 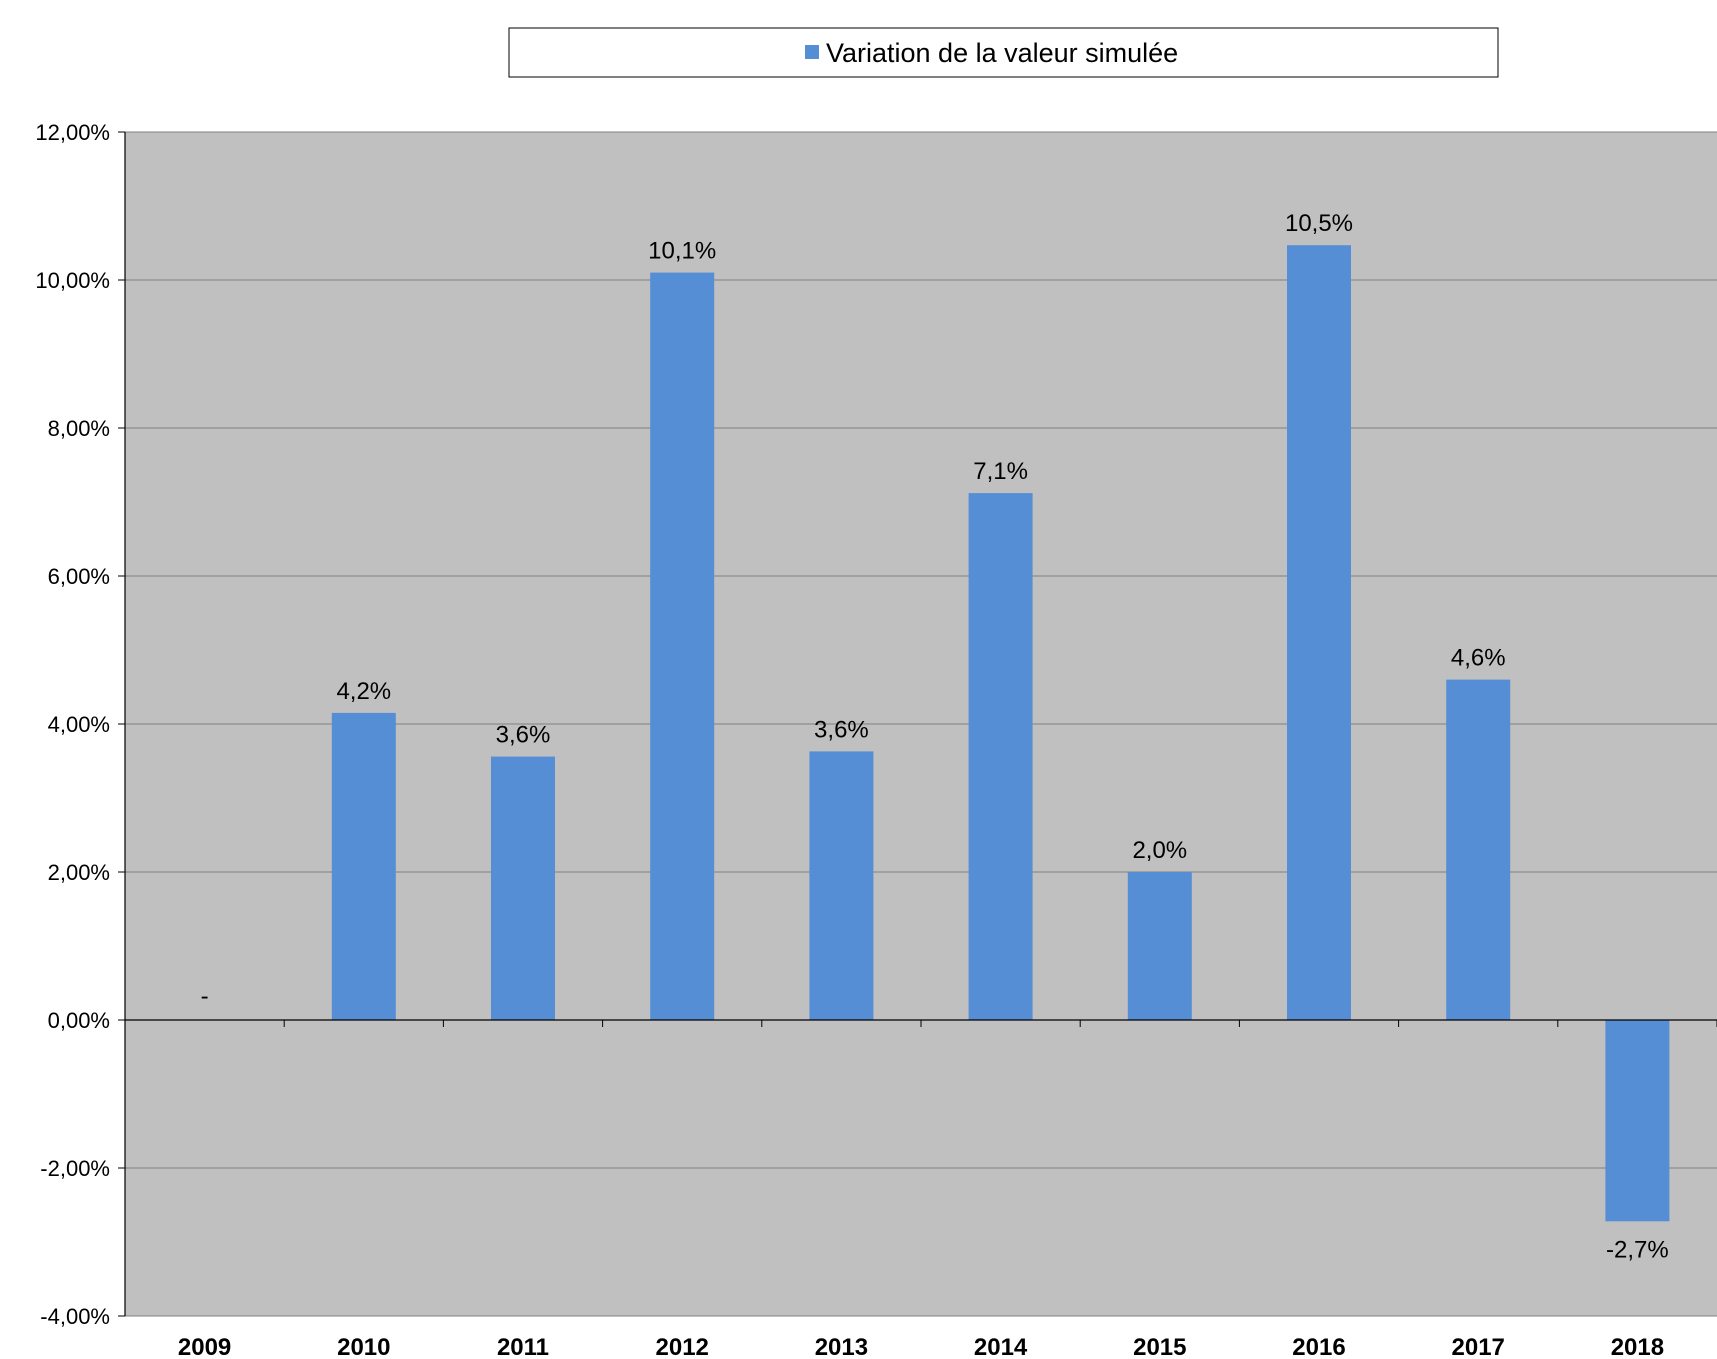 I want to click on y-tick-label: -2,00%, so click(x=75, y=1168).